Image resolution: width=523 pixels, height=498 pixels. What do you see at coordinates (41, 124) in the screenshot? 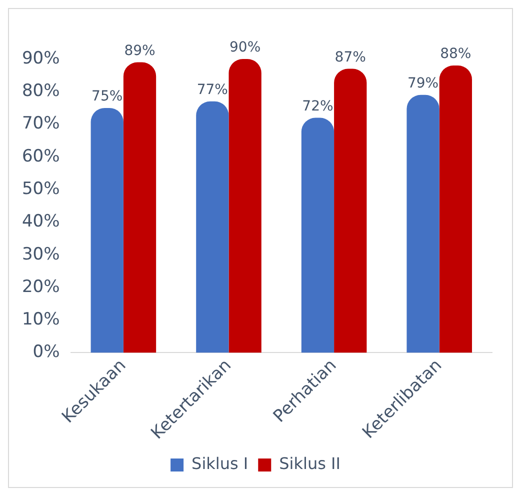
I see `y-tick-label: 70%` at bounding box center [41, 124].